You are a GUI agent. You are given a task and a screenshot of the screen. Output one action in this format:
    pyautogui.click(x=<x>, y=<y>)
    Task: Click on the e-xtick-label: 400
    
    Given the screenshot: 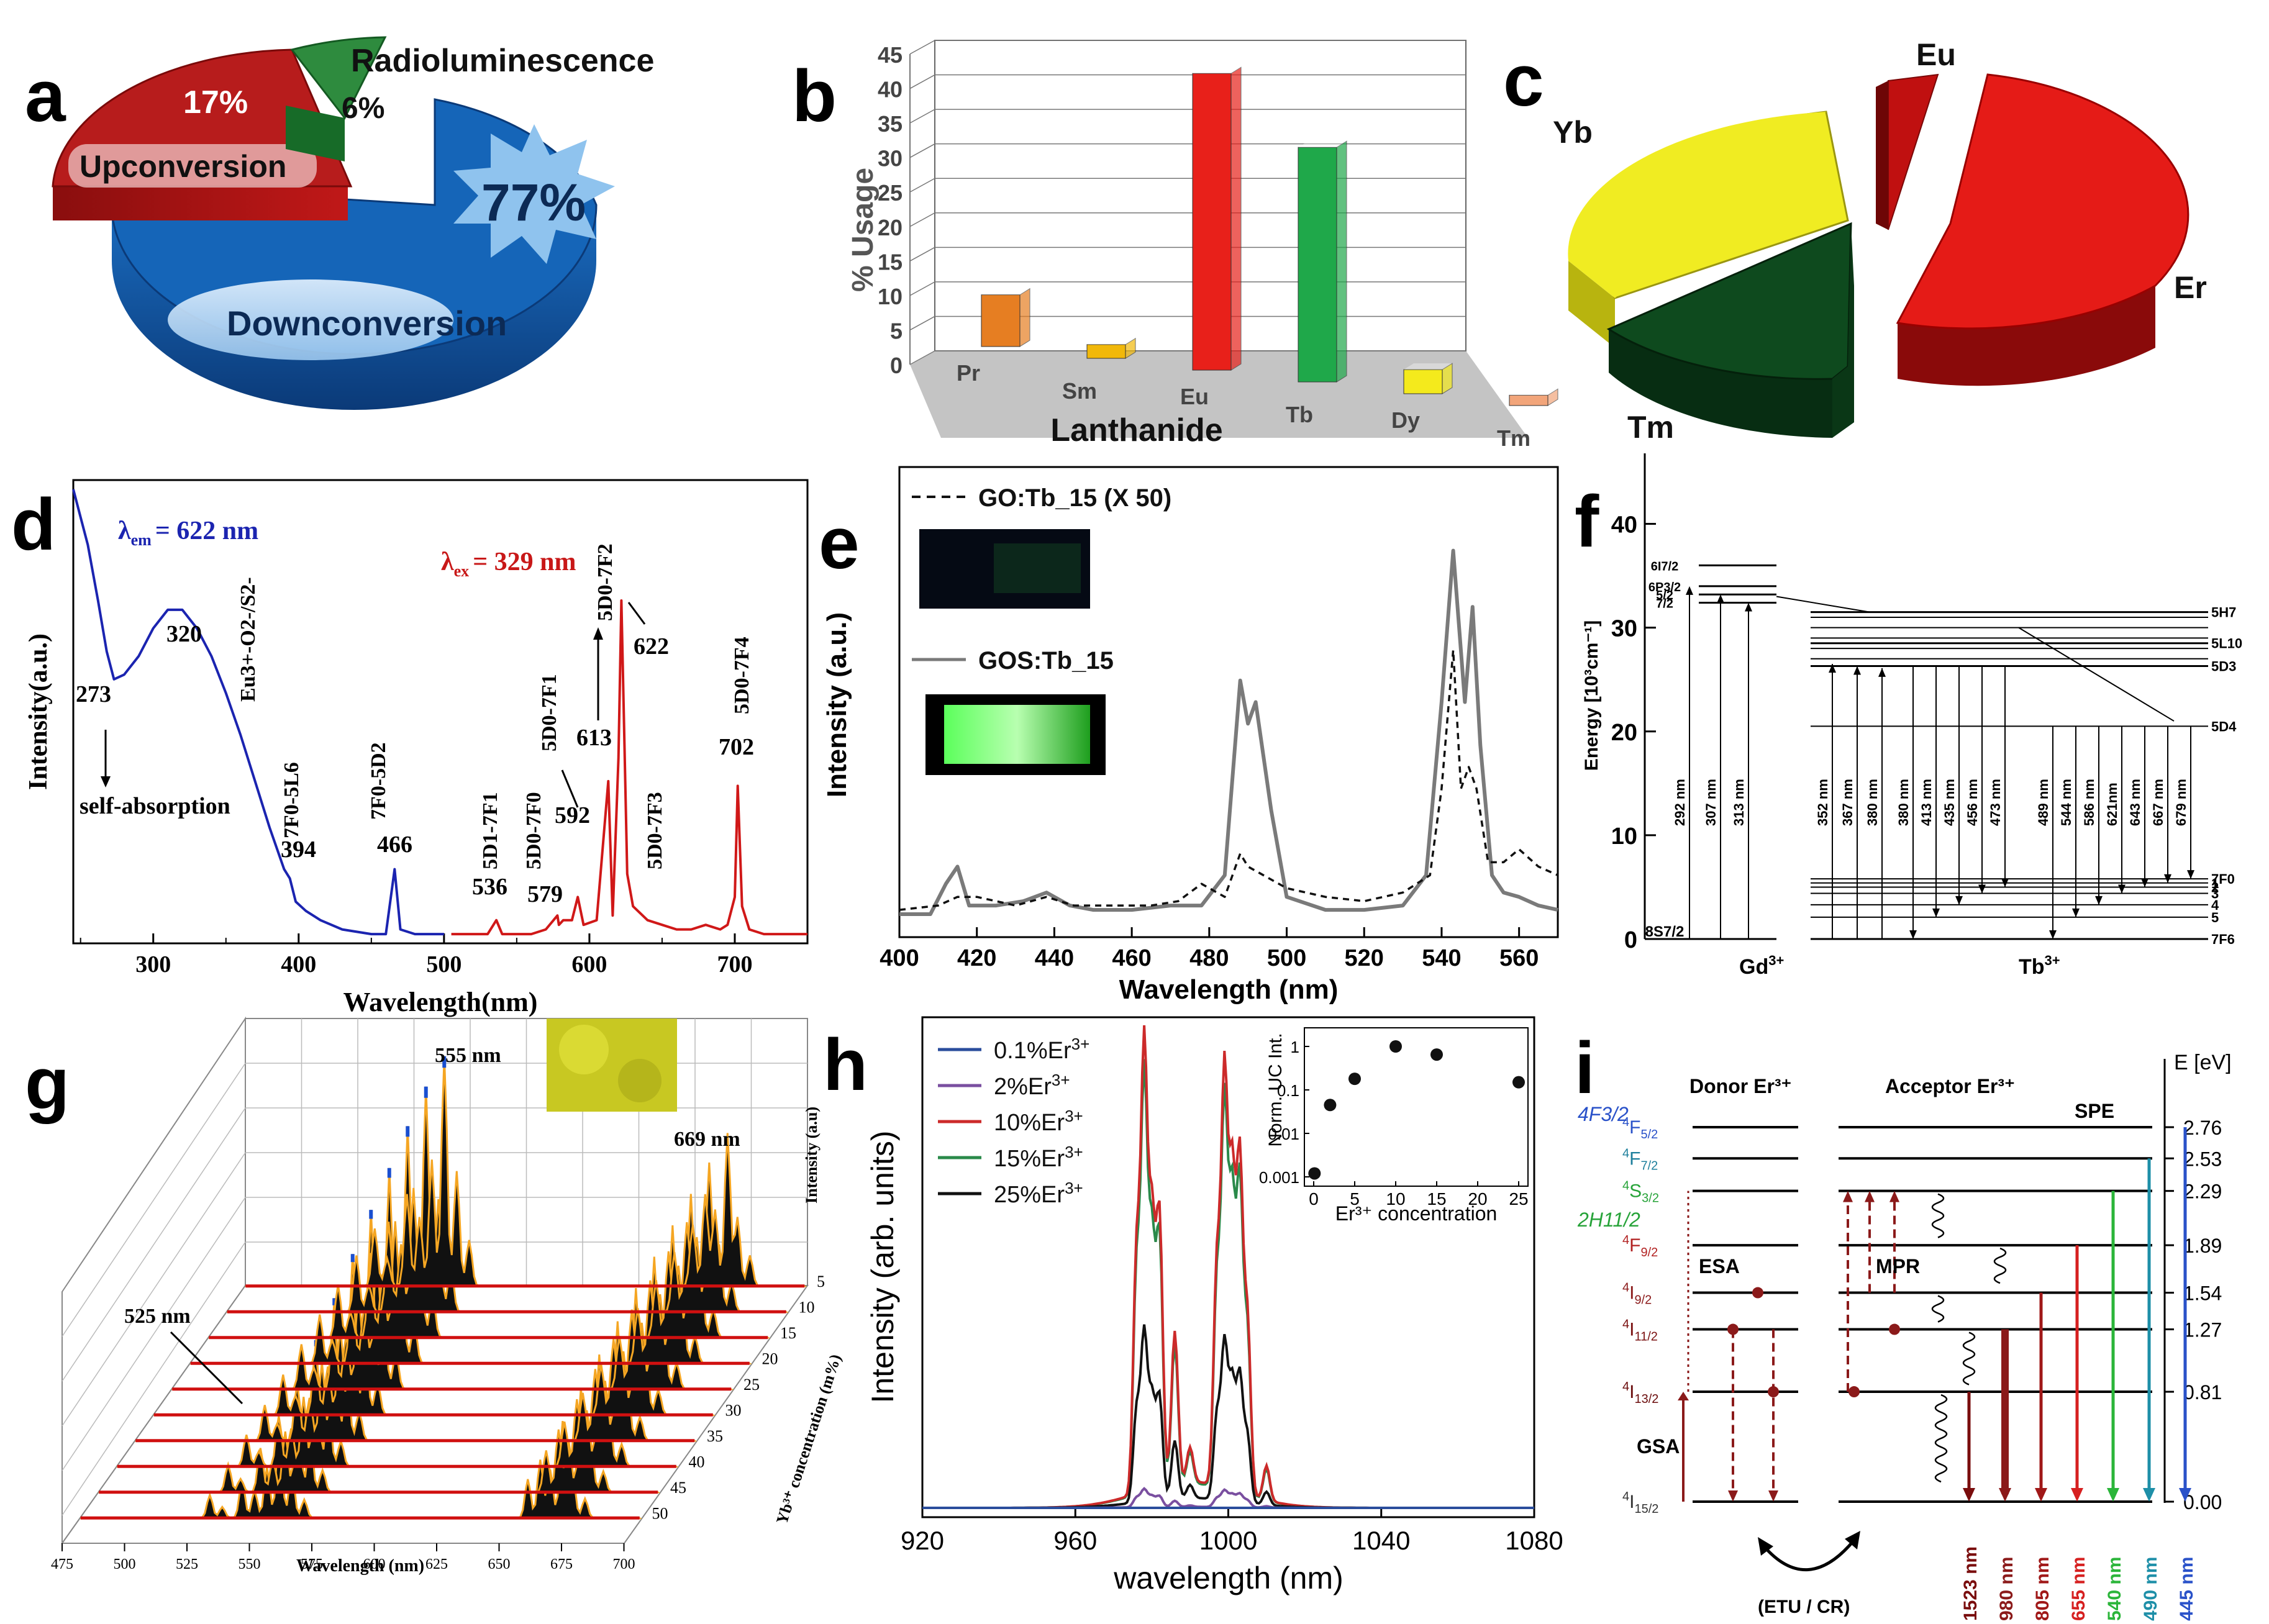 What is the action you would take?
    pyautogui.click(x=899, y=958)
    